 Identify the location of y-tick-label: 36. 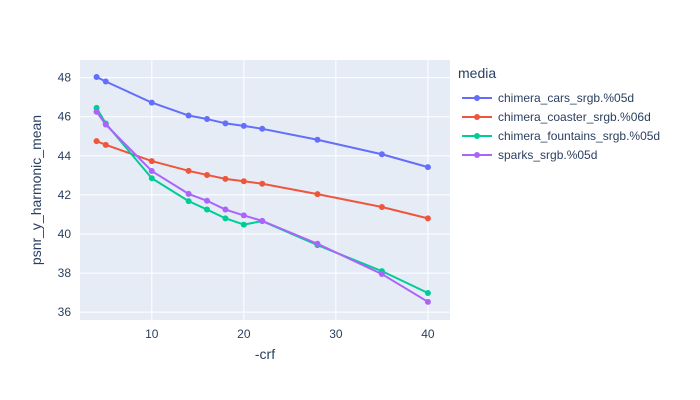
(65, 312).